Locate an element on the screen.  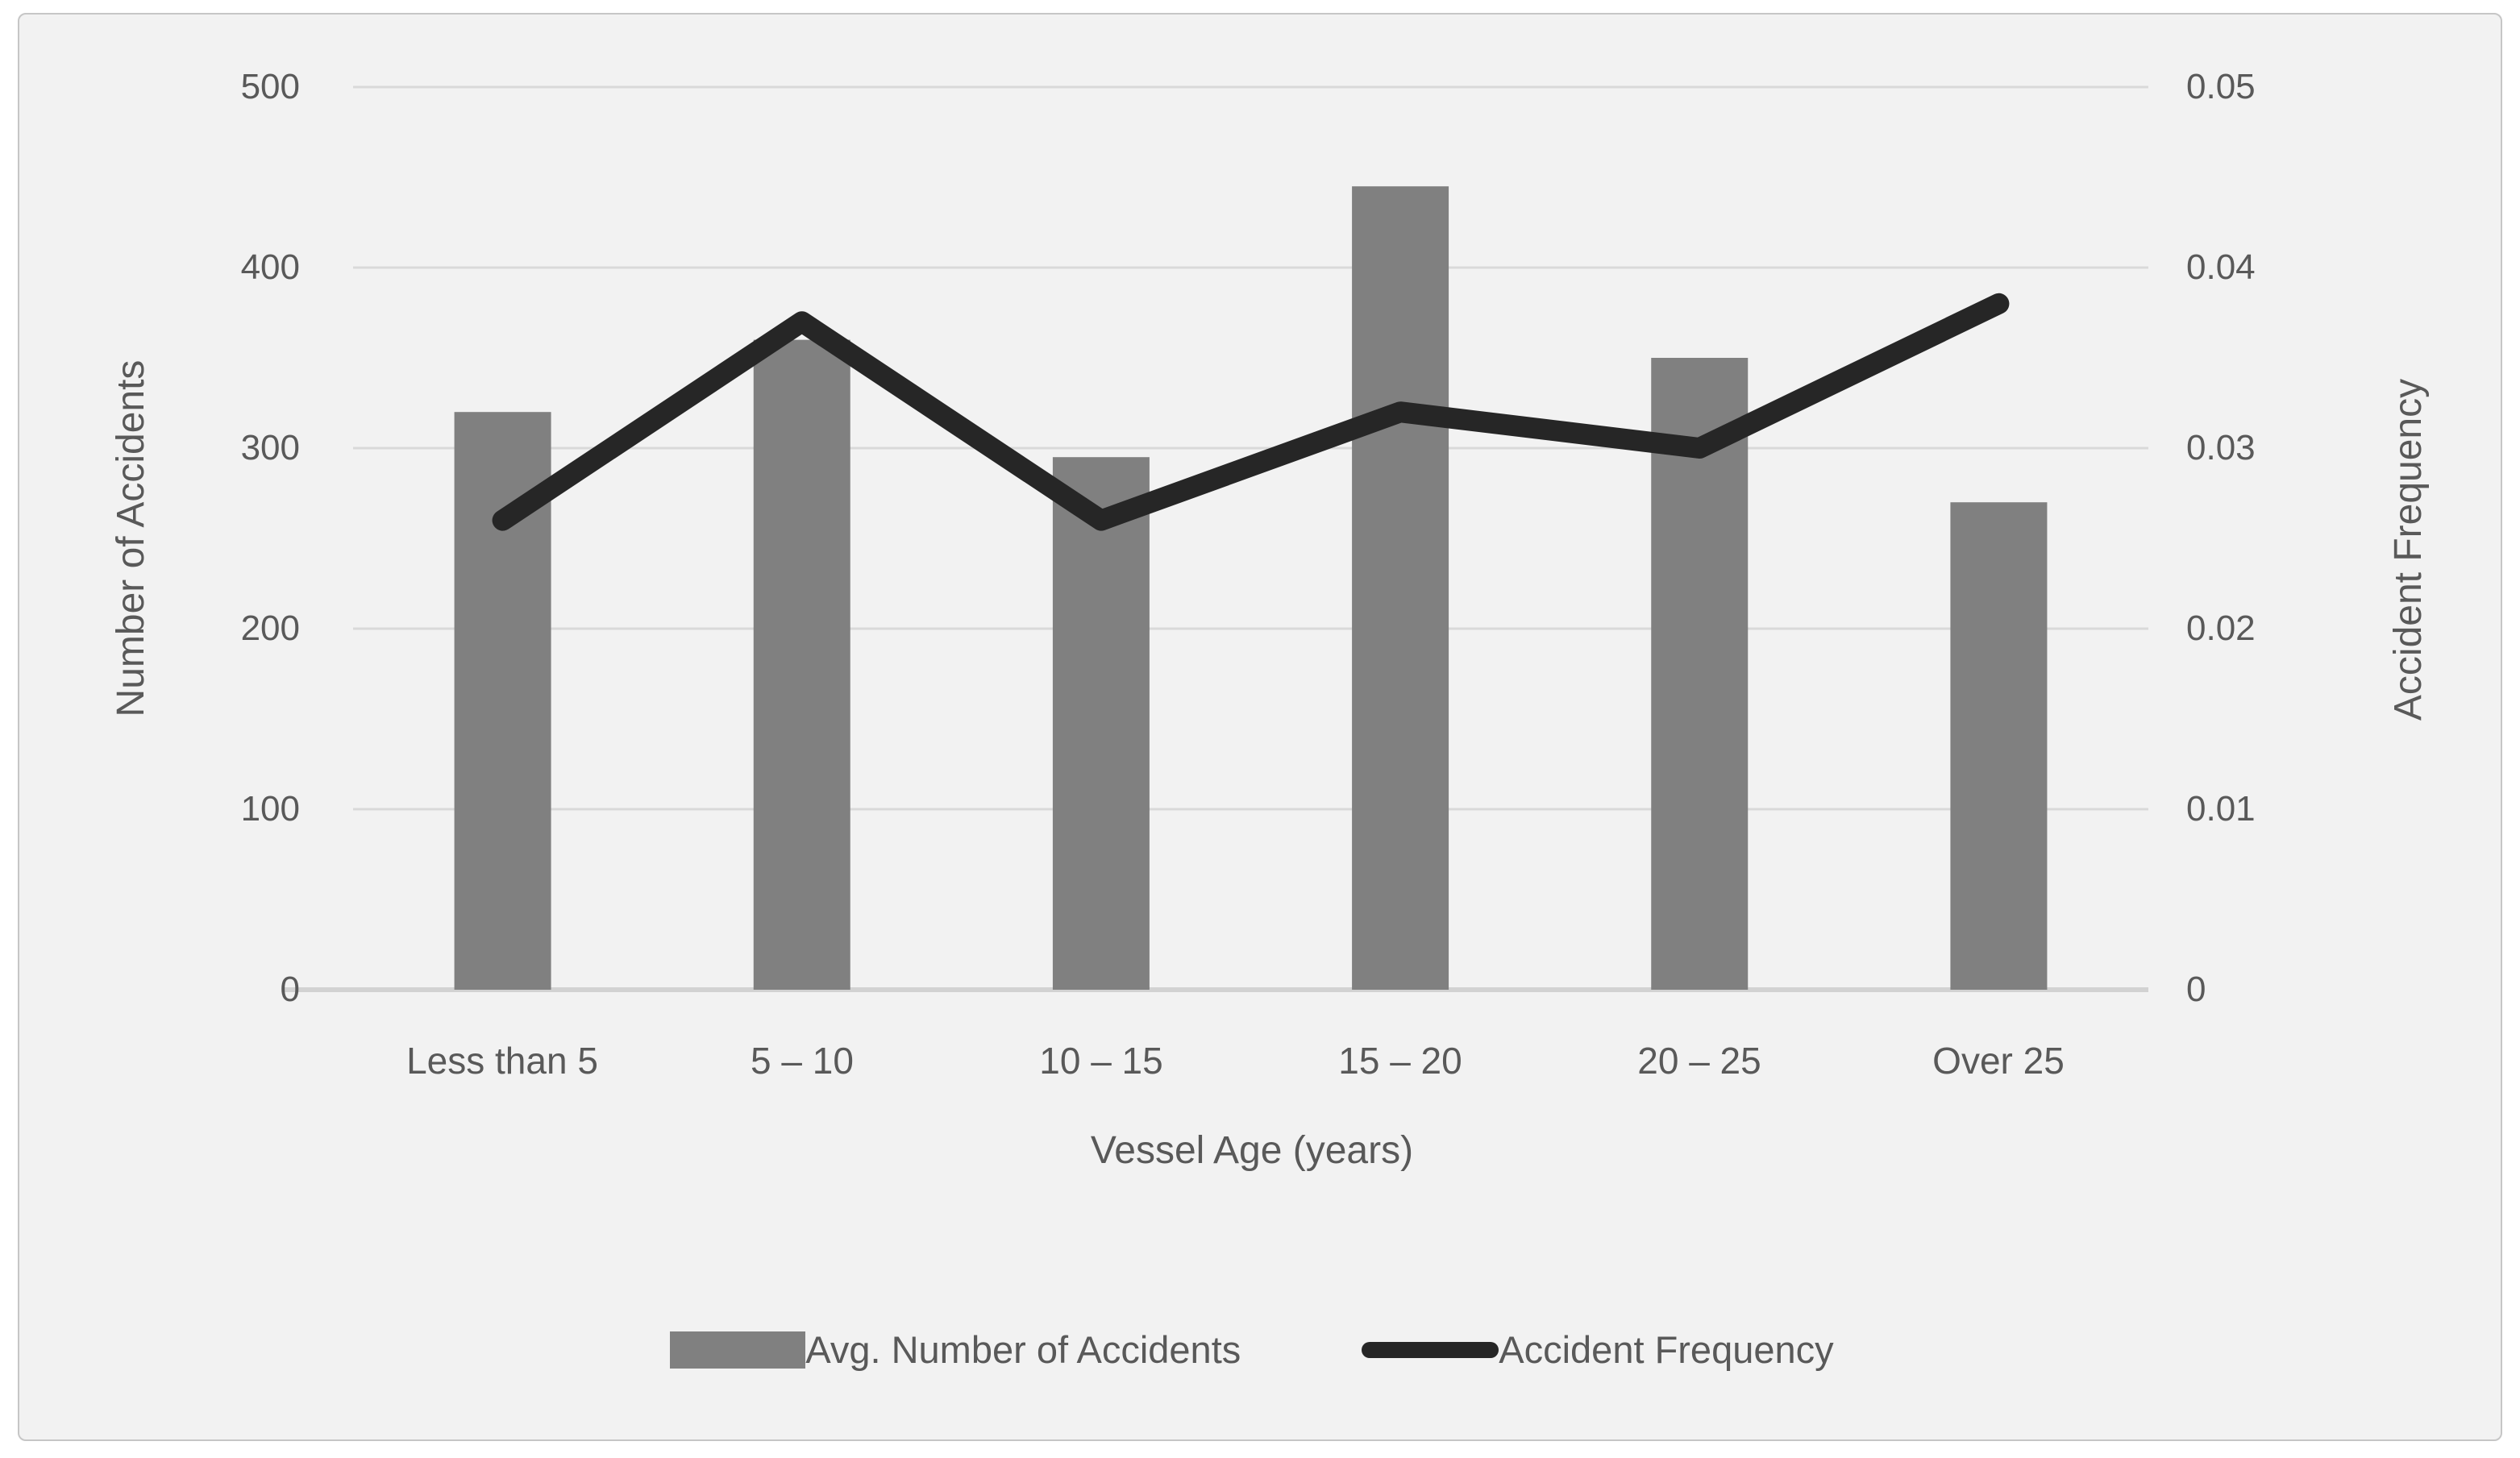
line-series-swatch-icon is located at coordinates (1430, 1350).